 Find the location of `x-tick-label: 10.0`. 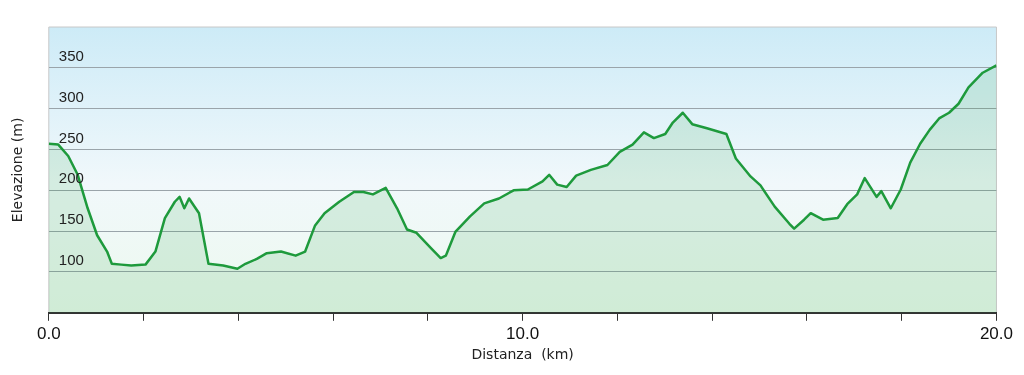

x-tick-label: 10.0 is located at coordinates (523, 333).